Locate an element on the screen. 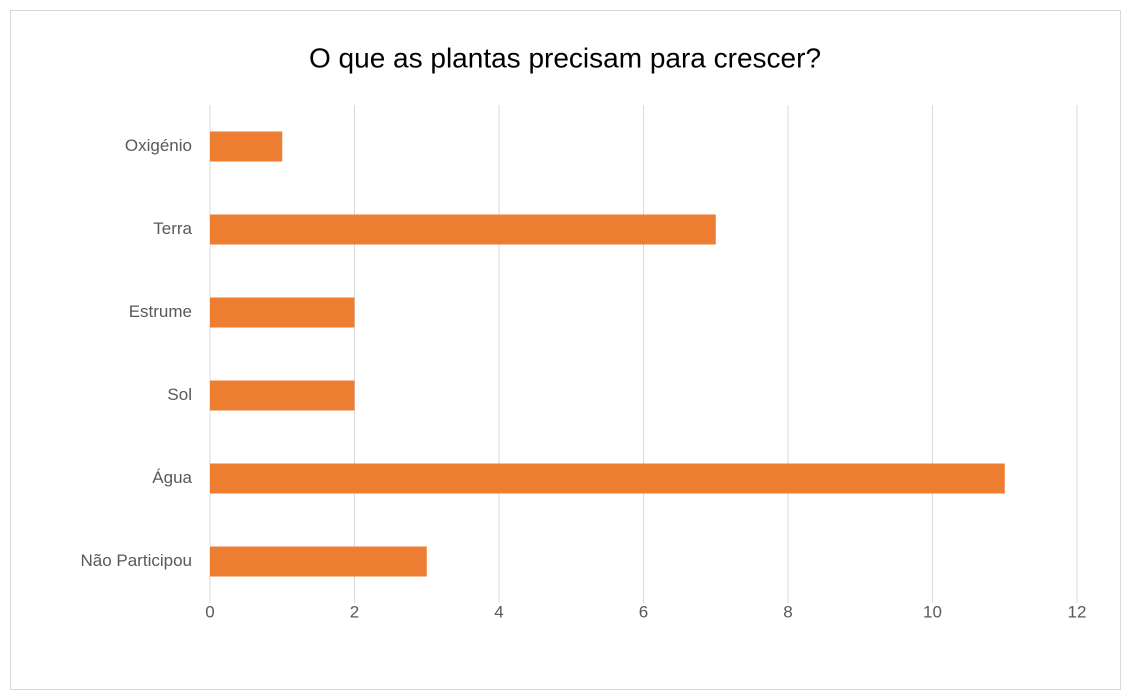 The height and width of the screenshot is (695, 1131). y-tick-label: Estrume is located at coordinates (160, 311).